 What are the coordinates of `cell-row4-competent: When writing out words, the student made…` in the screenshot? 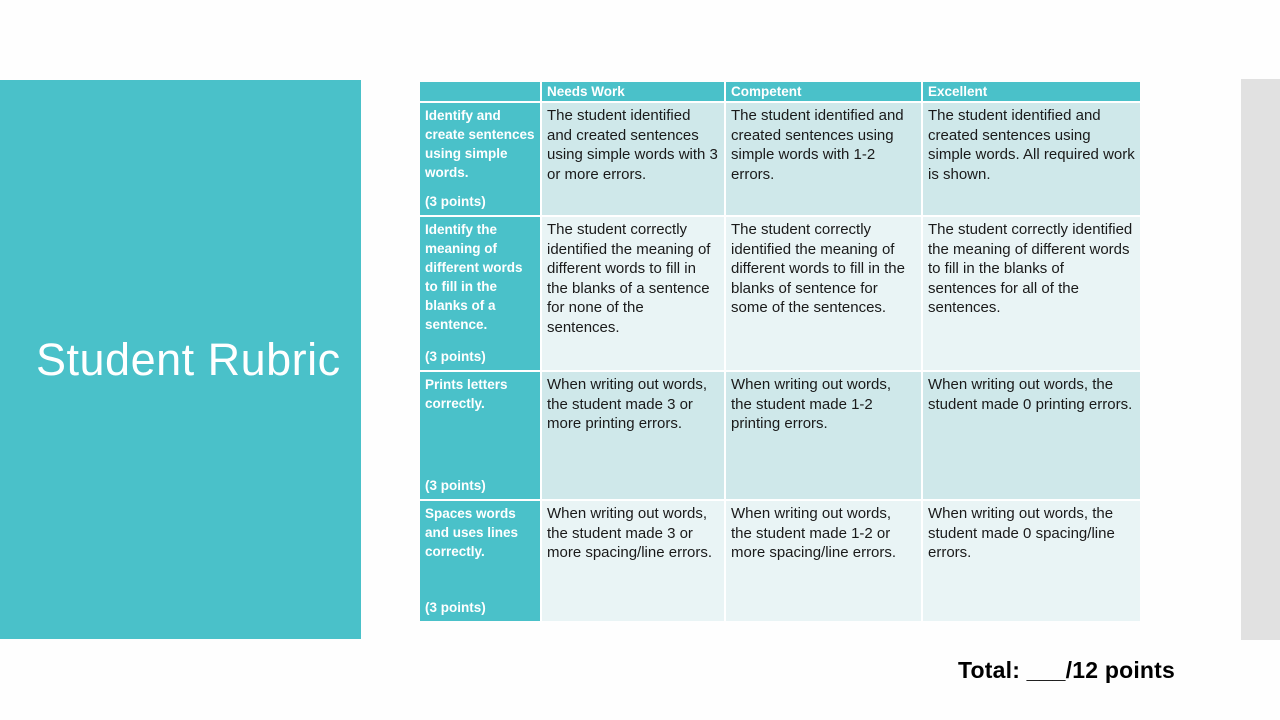 It's located at (823, 561).